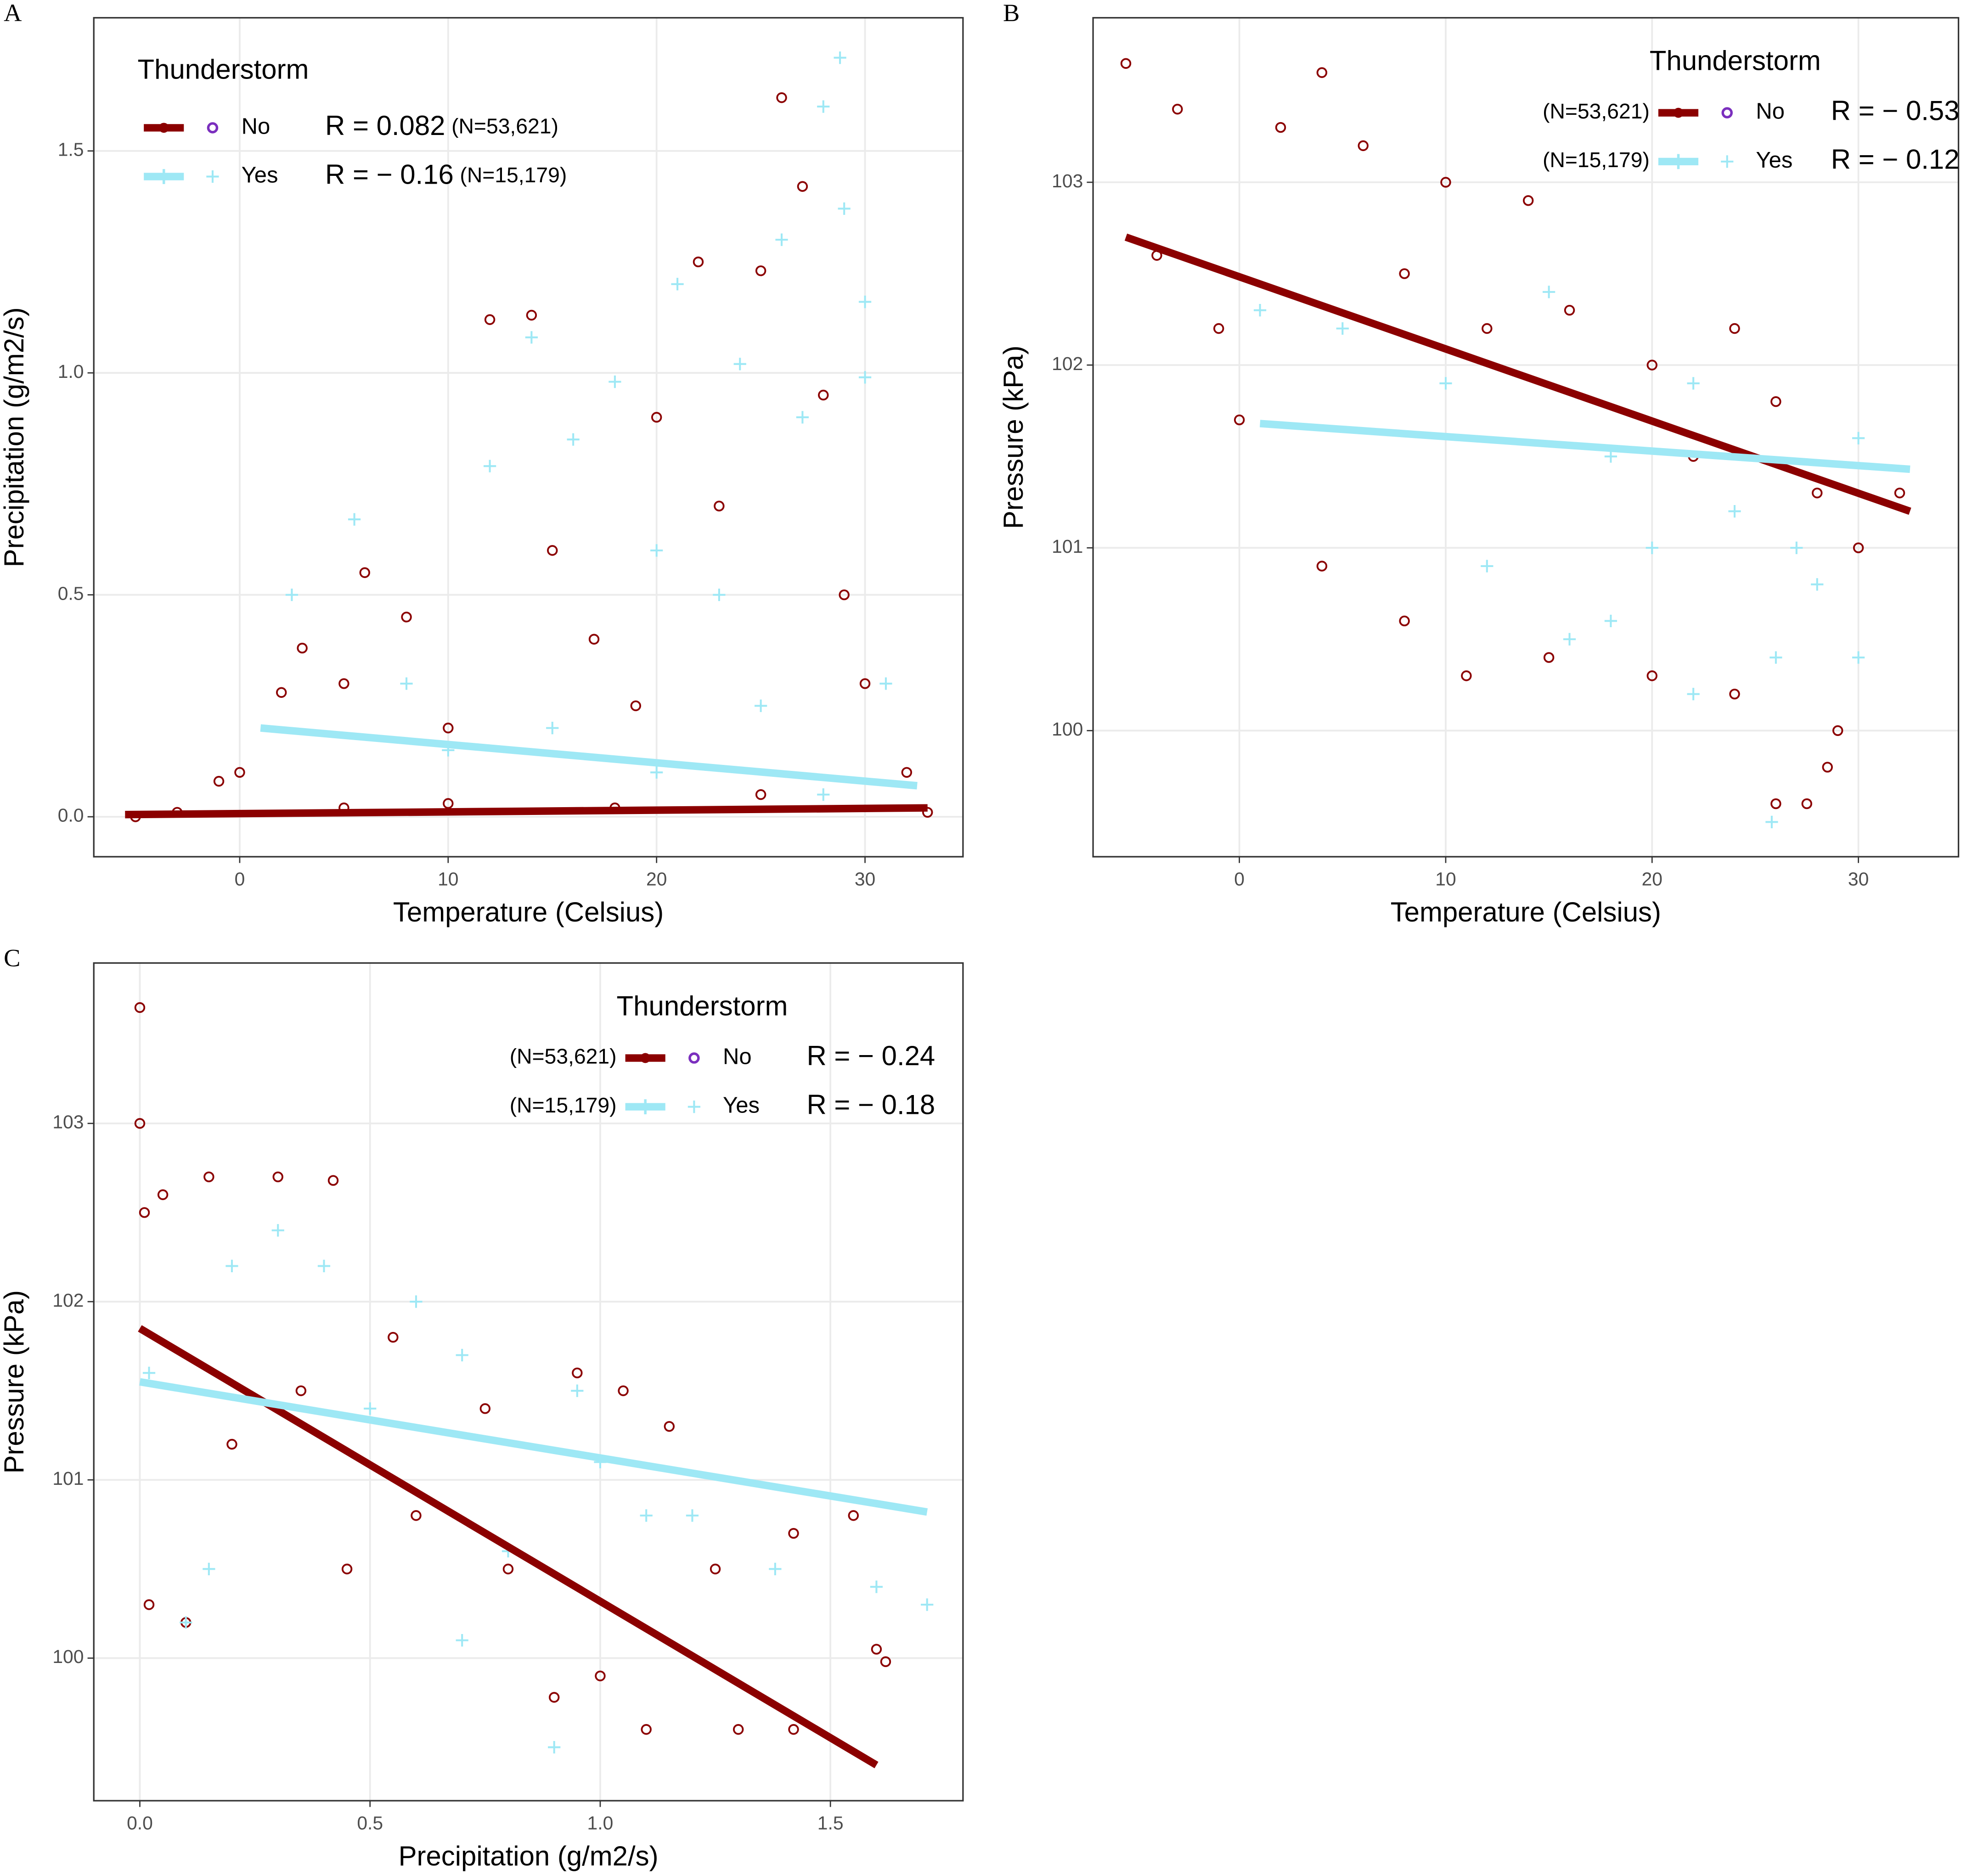 The height and width of the screenshot is (1876, 1961). Describe the element at coordinates (1067, 546) in the screenshot. I see `y-tick-label: 101` at that location.